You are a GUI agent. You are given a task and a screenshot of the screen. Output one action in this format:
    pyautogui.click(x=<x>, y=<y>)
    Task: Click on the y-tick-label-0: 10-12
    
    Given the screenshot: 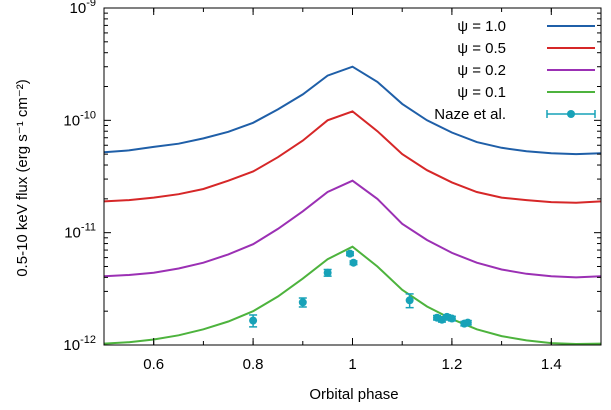 What is the action you would take?
    pyautogui.click(x=79, y=344)
    